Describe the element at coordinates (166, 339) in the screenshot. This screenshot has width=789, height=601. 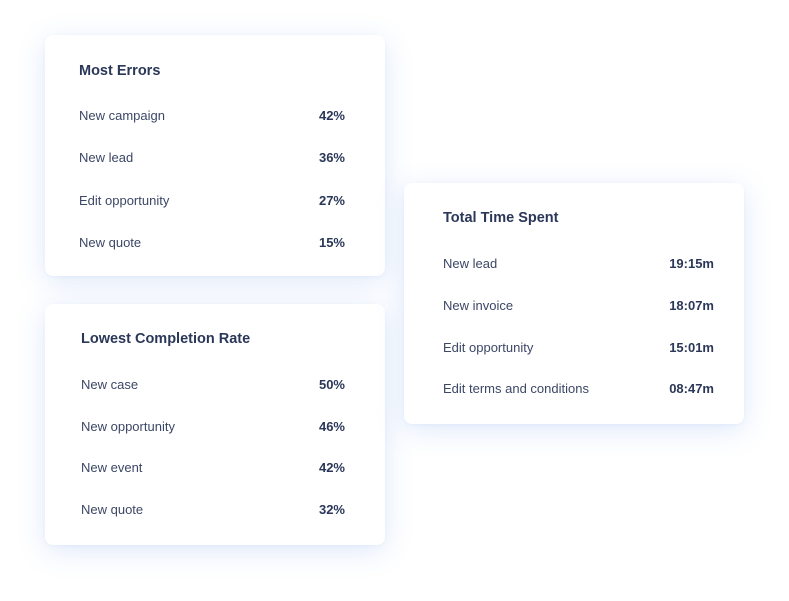
I see `card-title: Lowest Completion Rate` at that location.